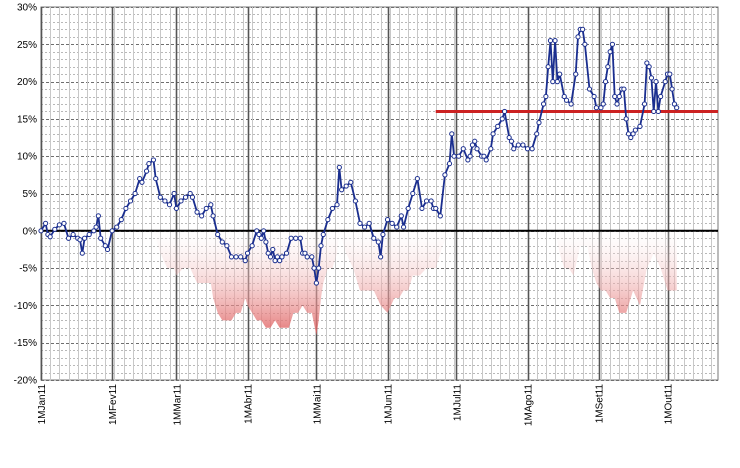  I want to click on y-tick-label: -15%, so click(25, 343).